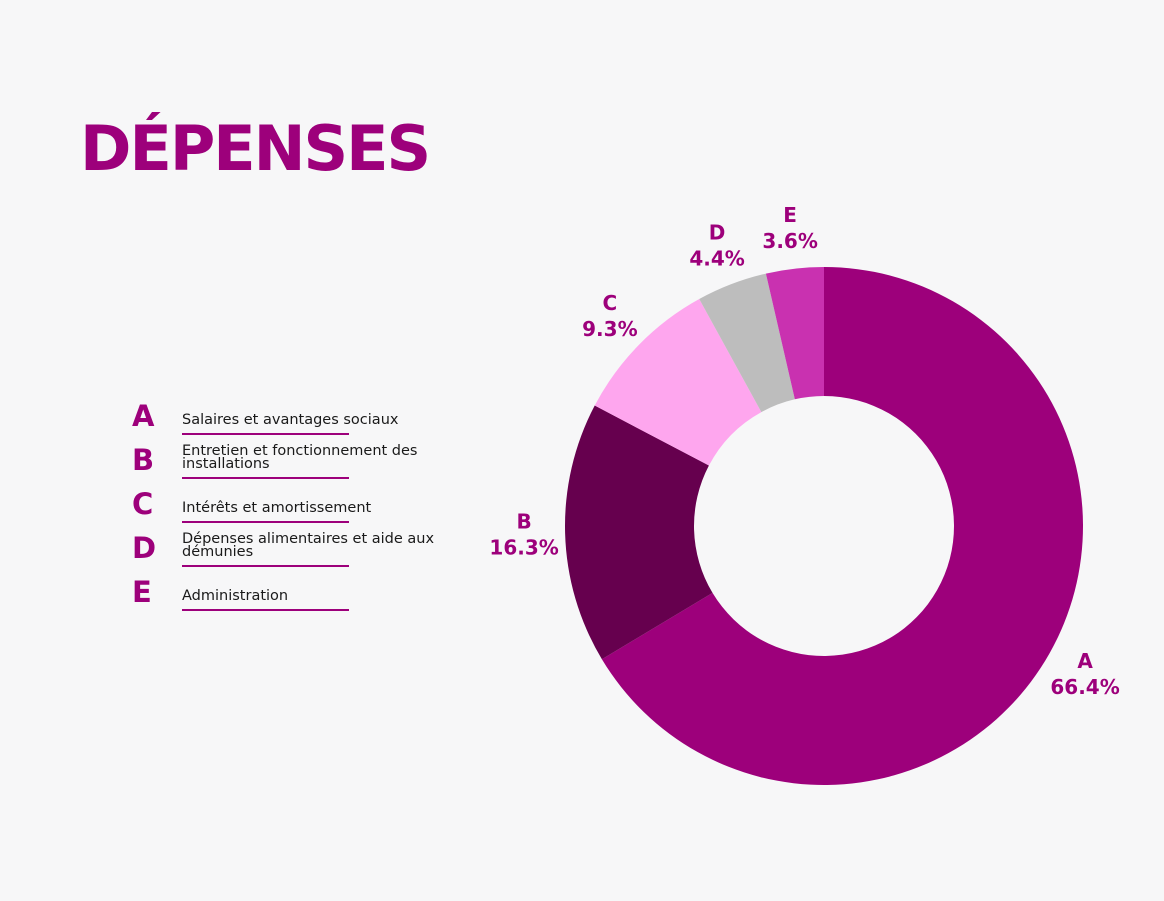 The width and height of the screenshot is (1164, 901). What do you see at coordinates (255, 148) in the screenshot?
I see `page-title: DÉPENSES` at bounding box center [255, 148].